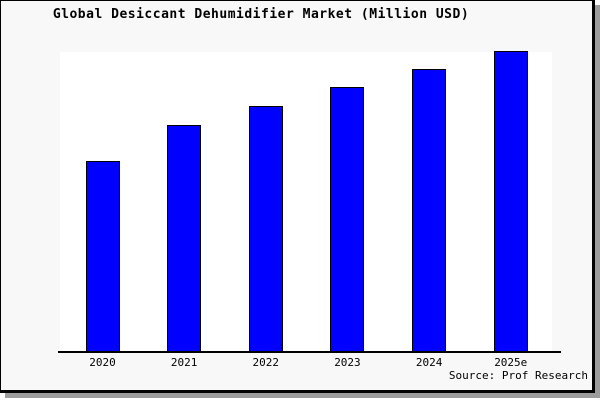 The image size is (600, 400). What do you see at coordinates (184, 238) in the screenshot?
I see `bar-2021` at bounding box center [184, 238].